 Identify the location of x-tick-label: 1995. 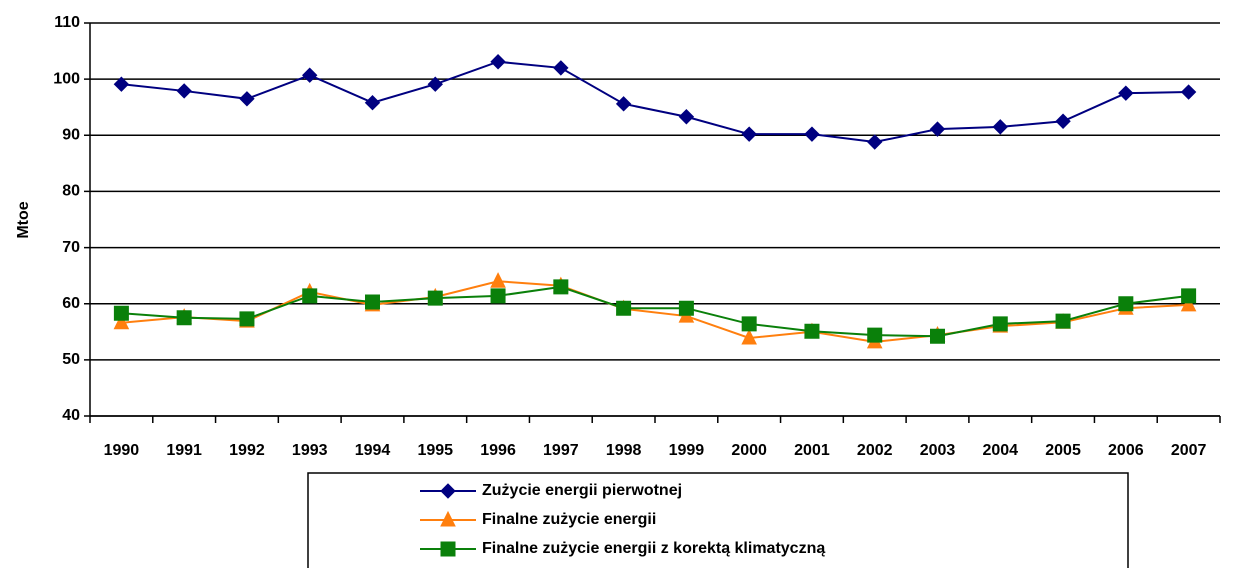
(435, 450).